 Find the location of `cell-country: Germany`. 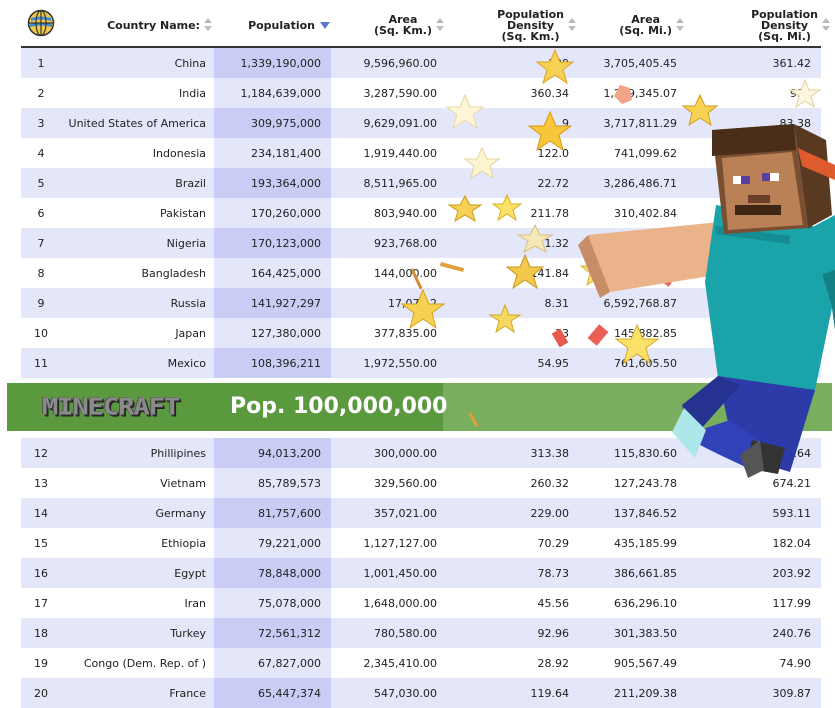

cell-country: Germany is located at coordinates (180, 513).